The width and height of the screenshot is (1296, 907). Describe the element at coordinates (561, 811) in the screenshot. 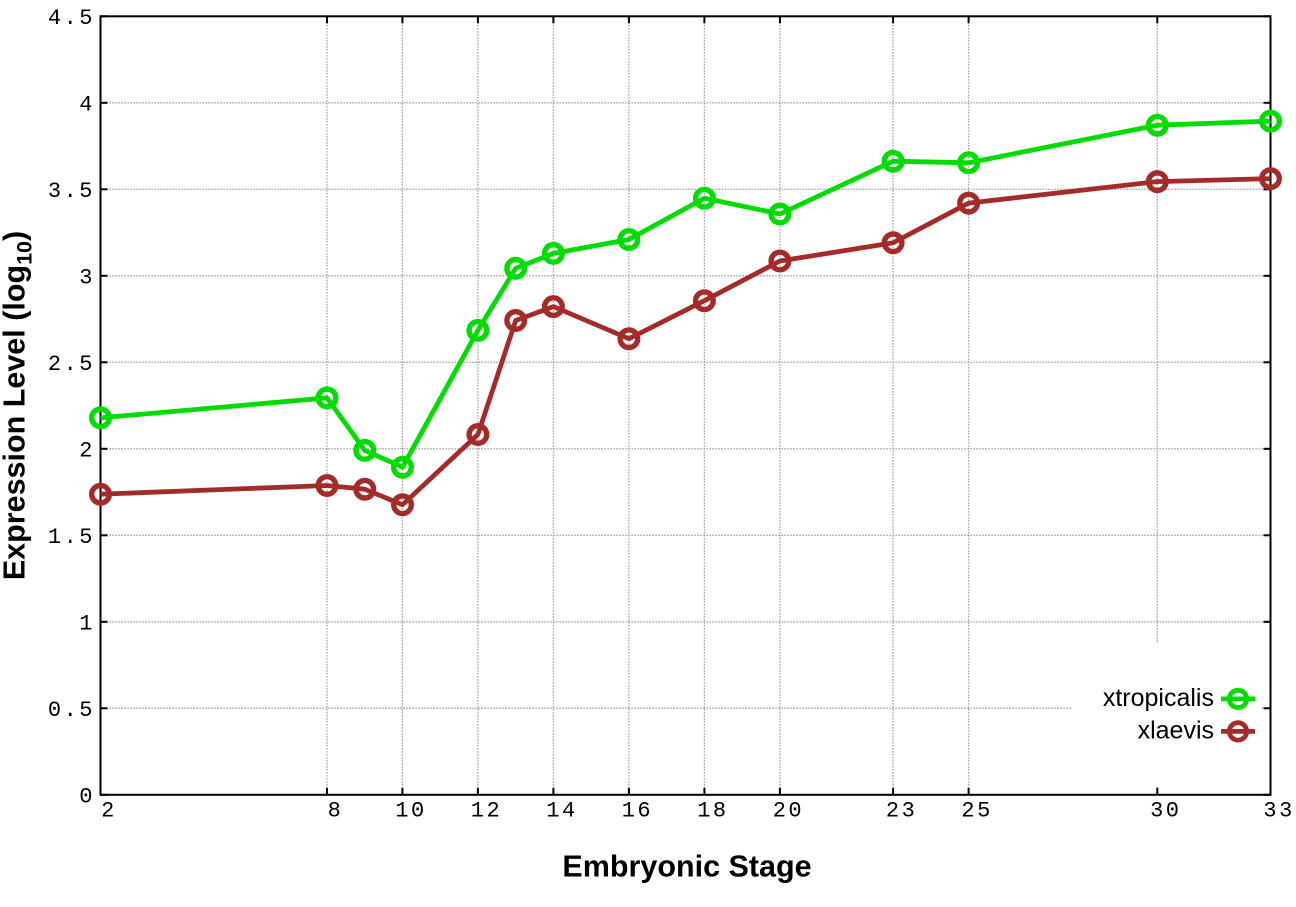

I see `svg-text: 14` at that location.